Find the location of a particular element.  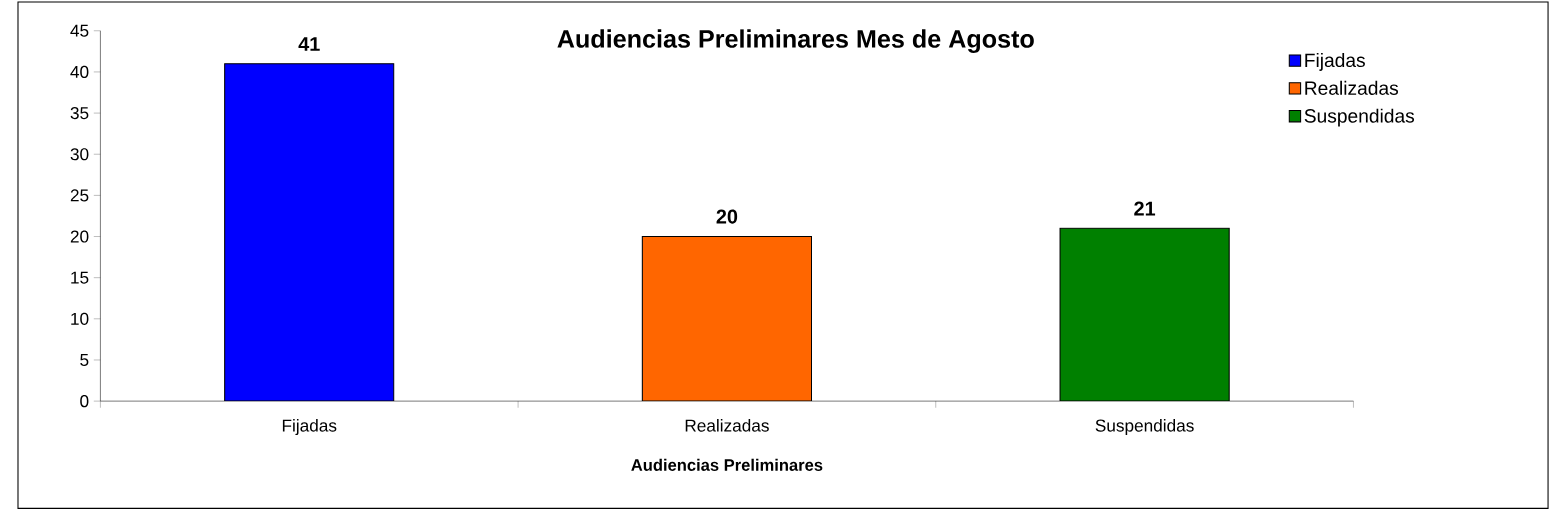

y-tick-label: 45 is located at coordinates (79, 30).